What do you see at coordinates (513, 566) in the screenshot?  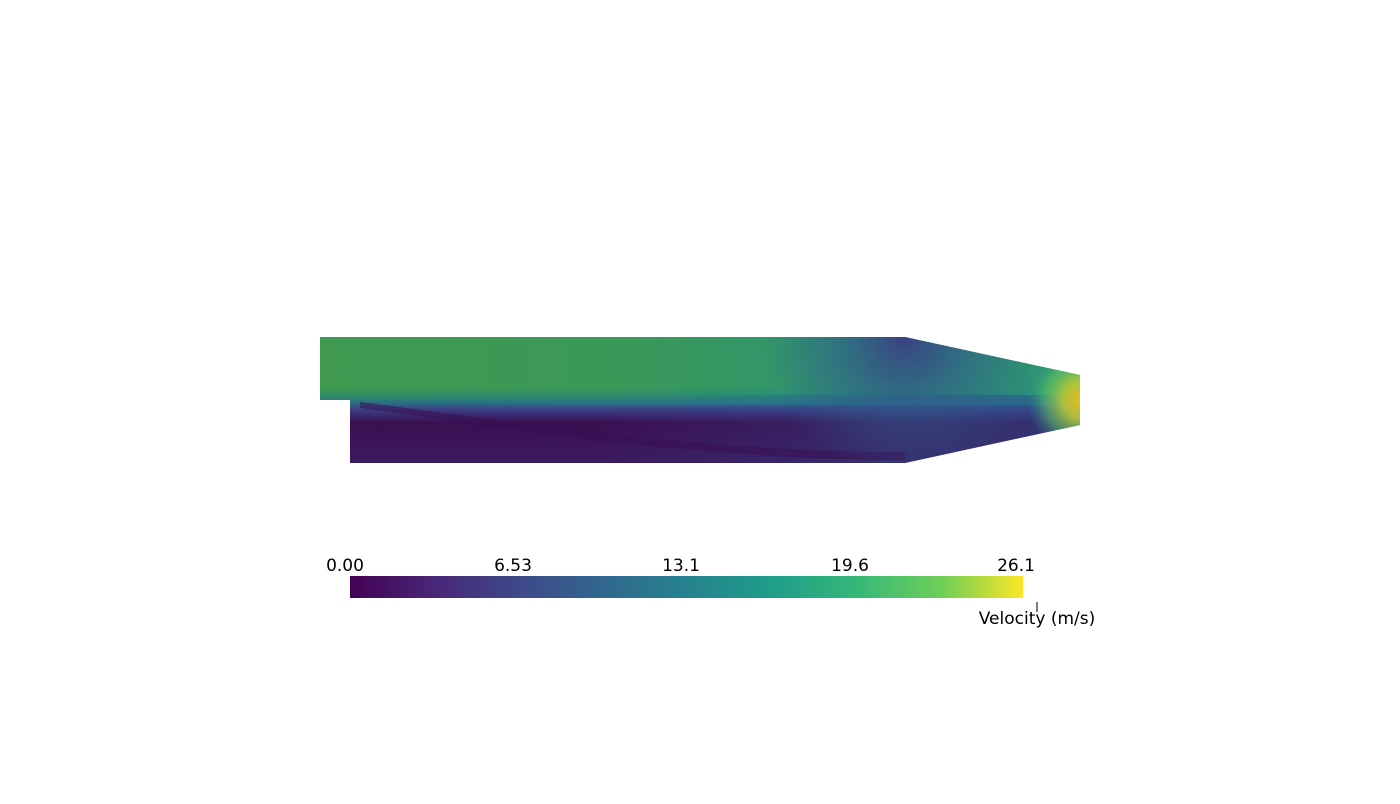 I see `colorbar-tick-label: 6.53` at bounding box center [513, 566].